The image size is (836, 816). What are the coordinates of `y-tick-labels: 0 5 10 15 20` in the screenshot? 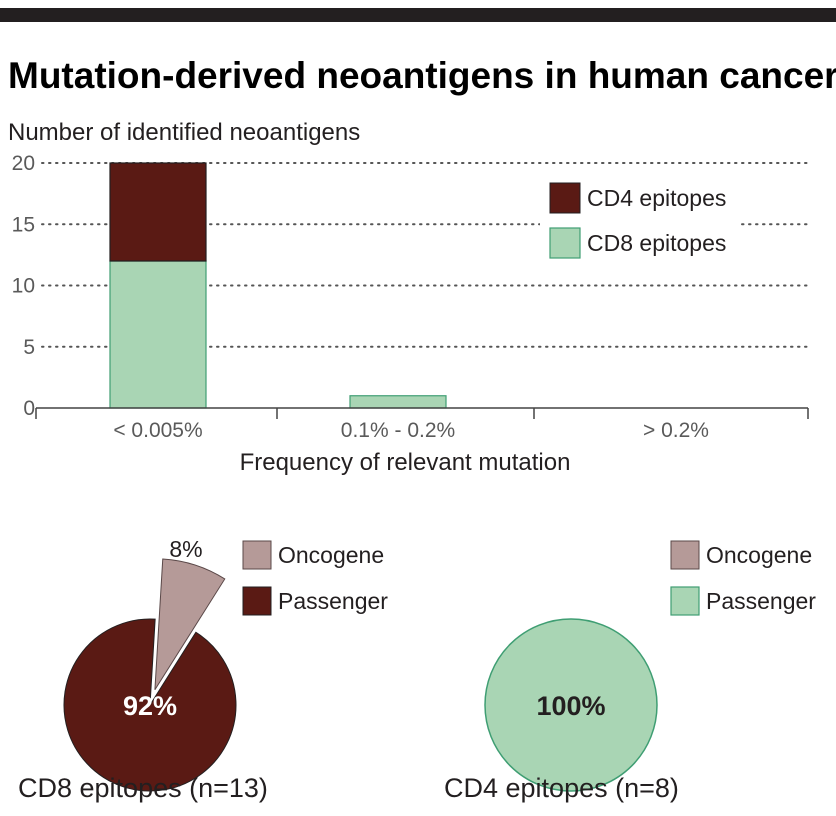 It's located at (23, 286).